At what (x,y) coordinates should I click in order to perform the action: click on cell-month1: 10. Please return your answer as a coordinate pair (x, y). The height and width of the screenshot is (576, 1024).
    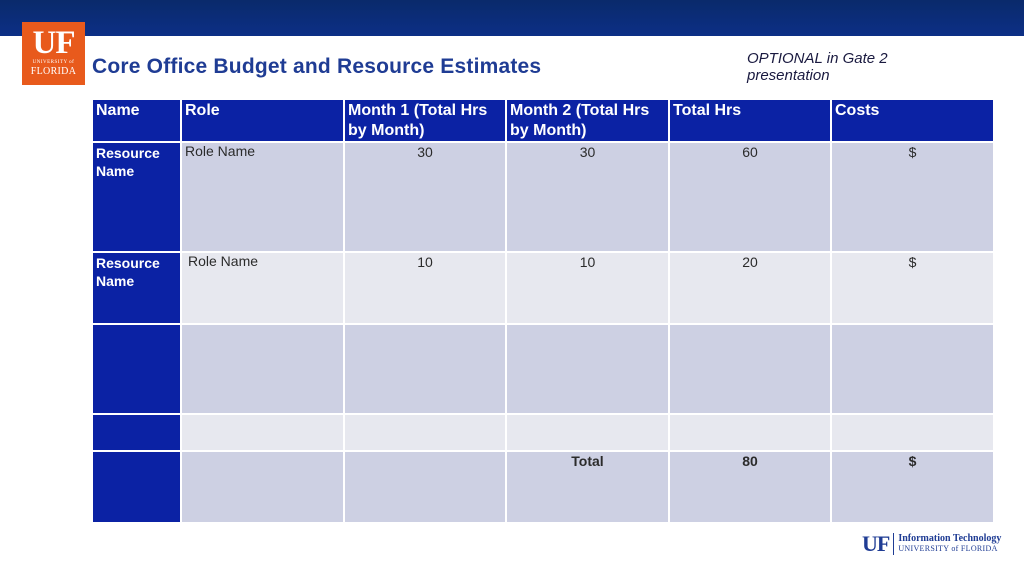
    Looking at the image, I should click on (425, 288).